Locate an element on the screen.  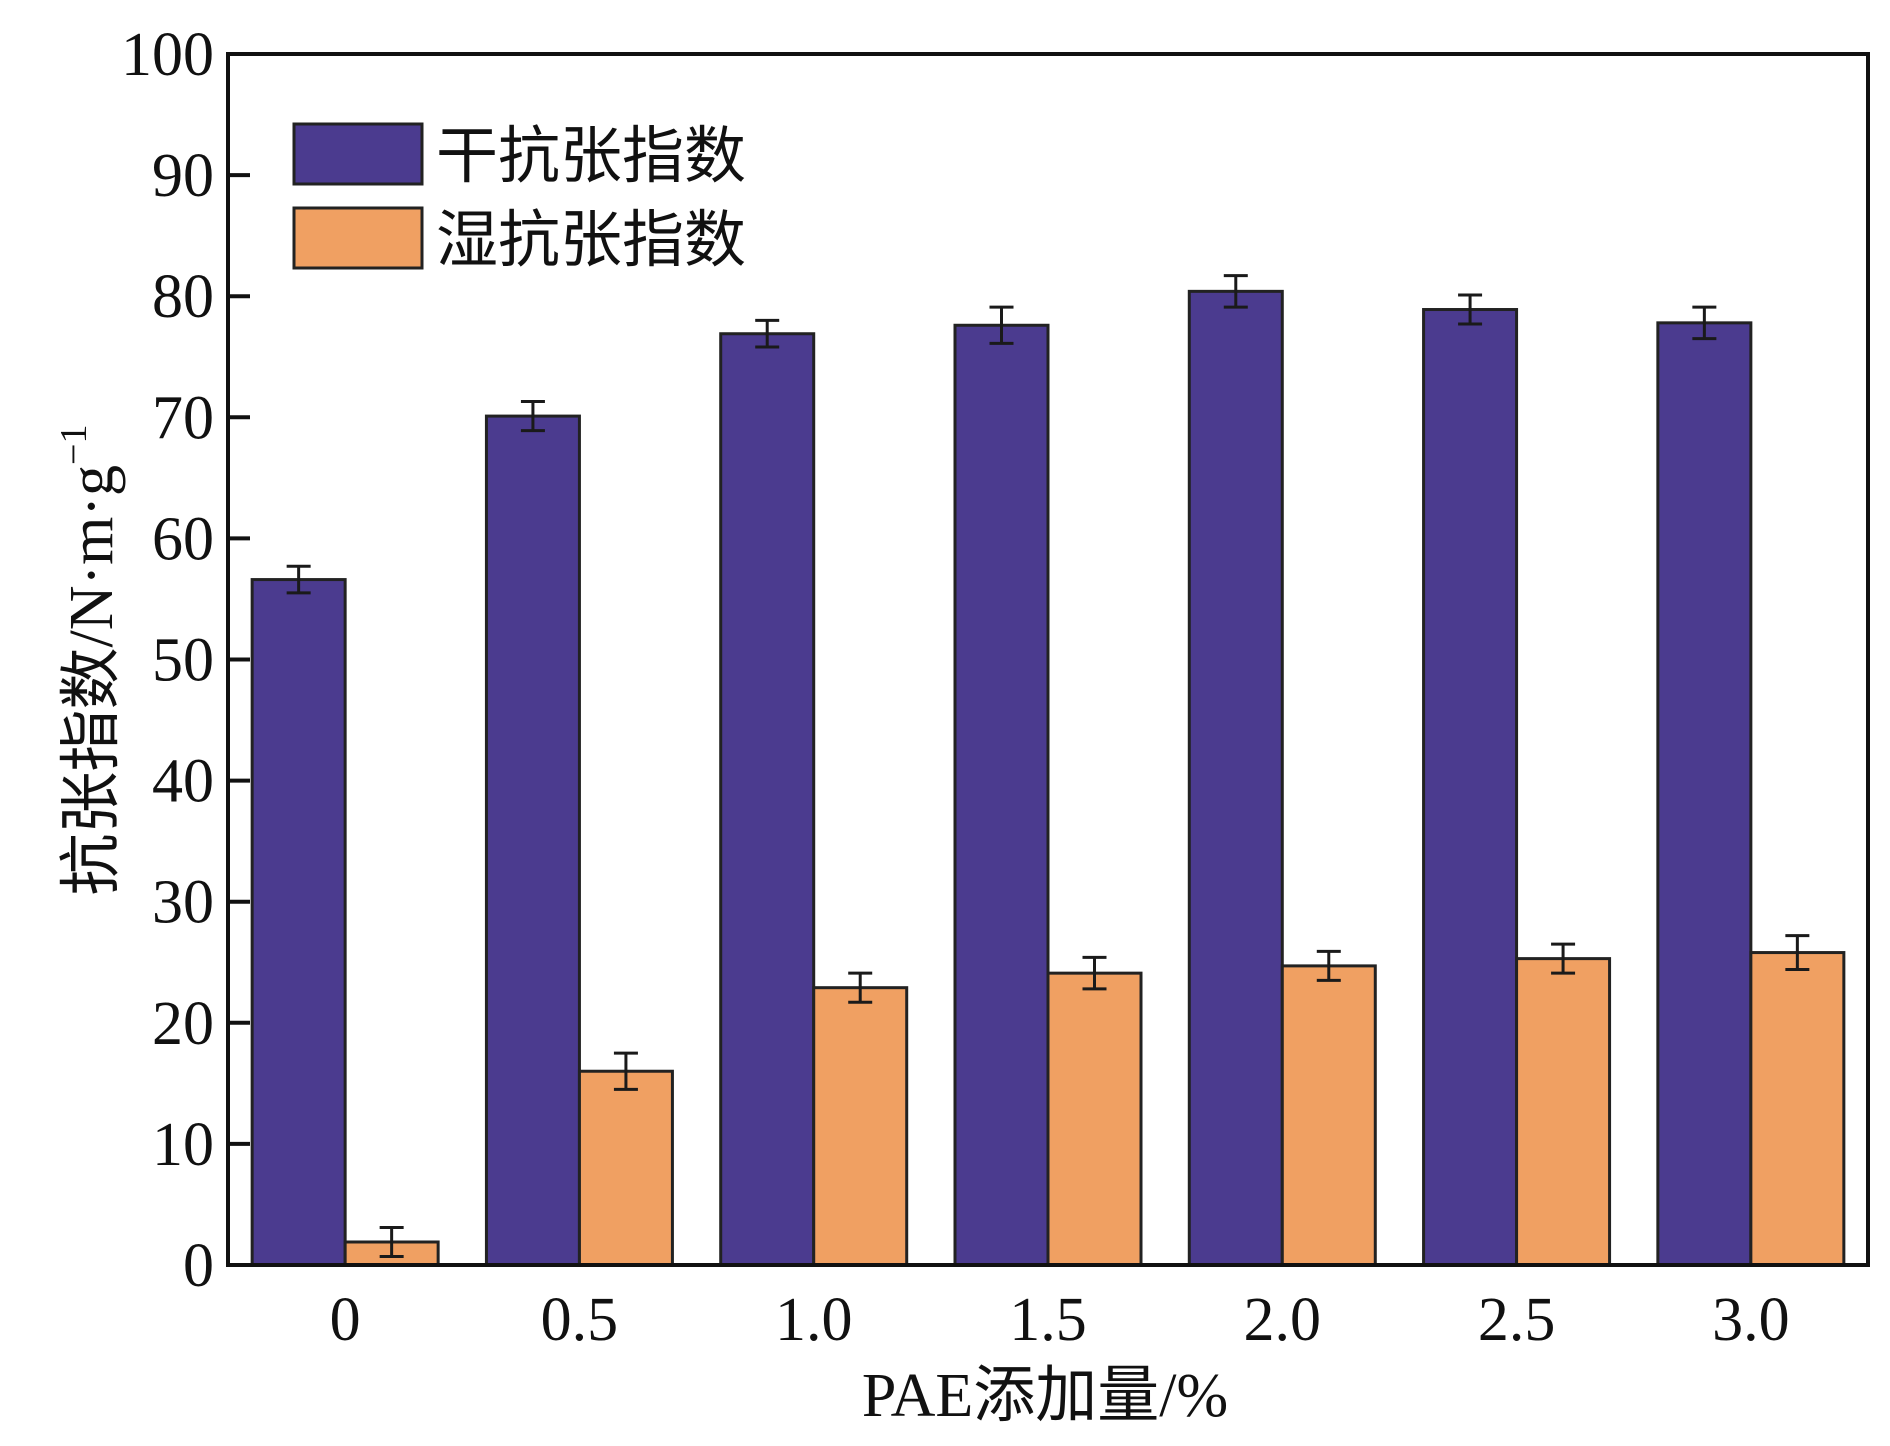
x-axis-title: PAE添加量/% is located at coordinates (1045, 1396).